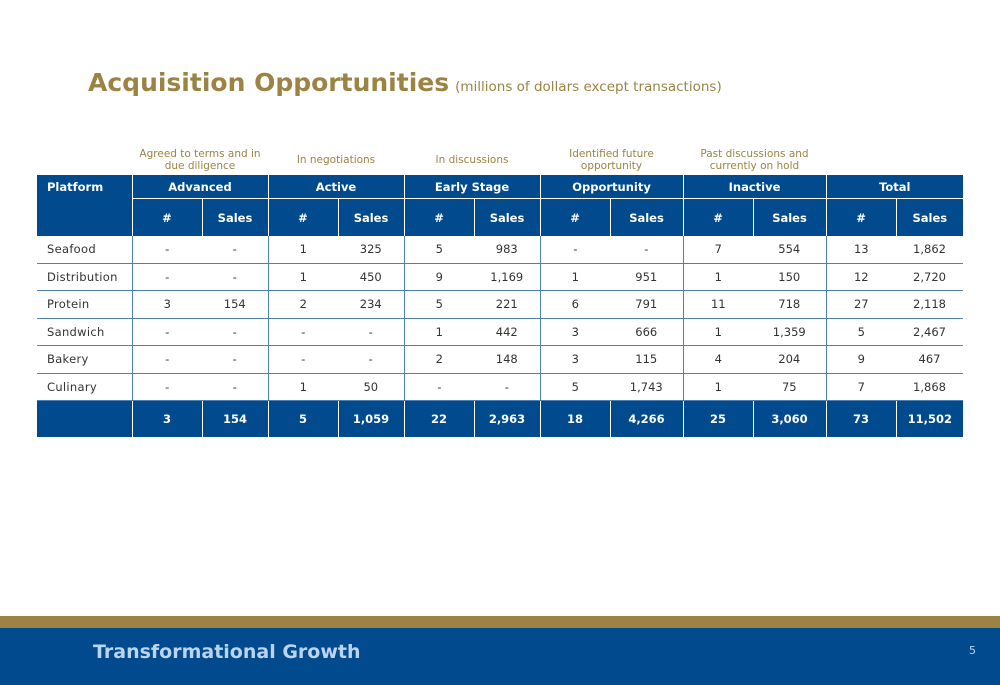 This screenshot has width=1000, height=685. What do you see at coordinates (646, 418) in the screenshot?
I see `sales-cell: 4,266` at bounding box center [646, 418].